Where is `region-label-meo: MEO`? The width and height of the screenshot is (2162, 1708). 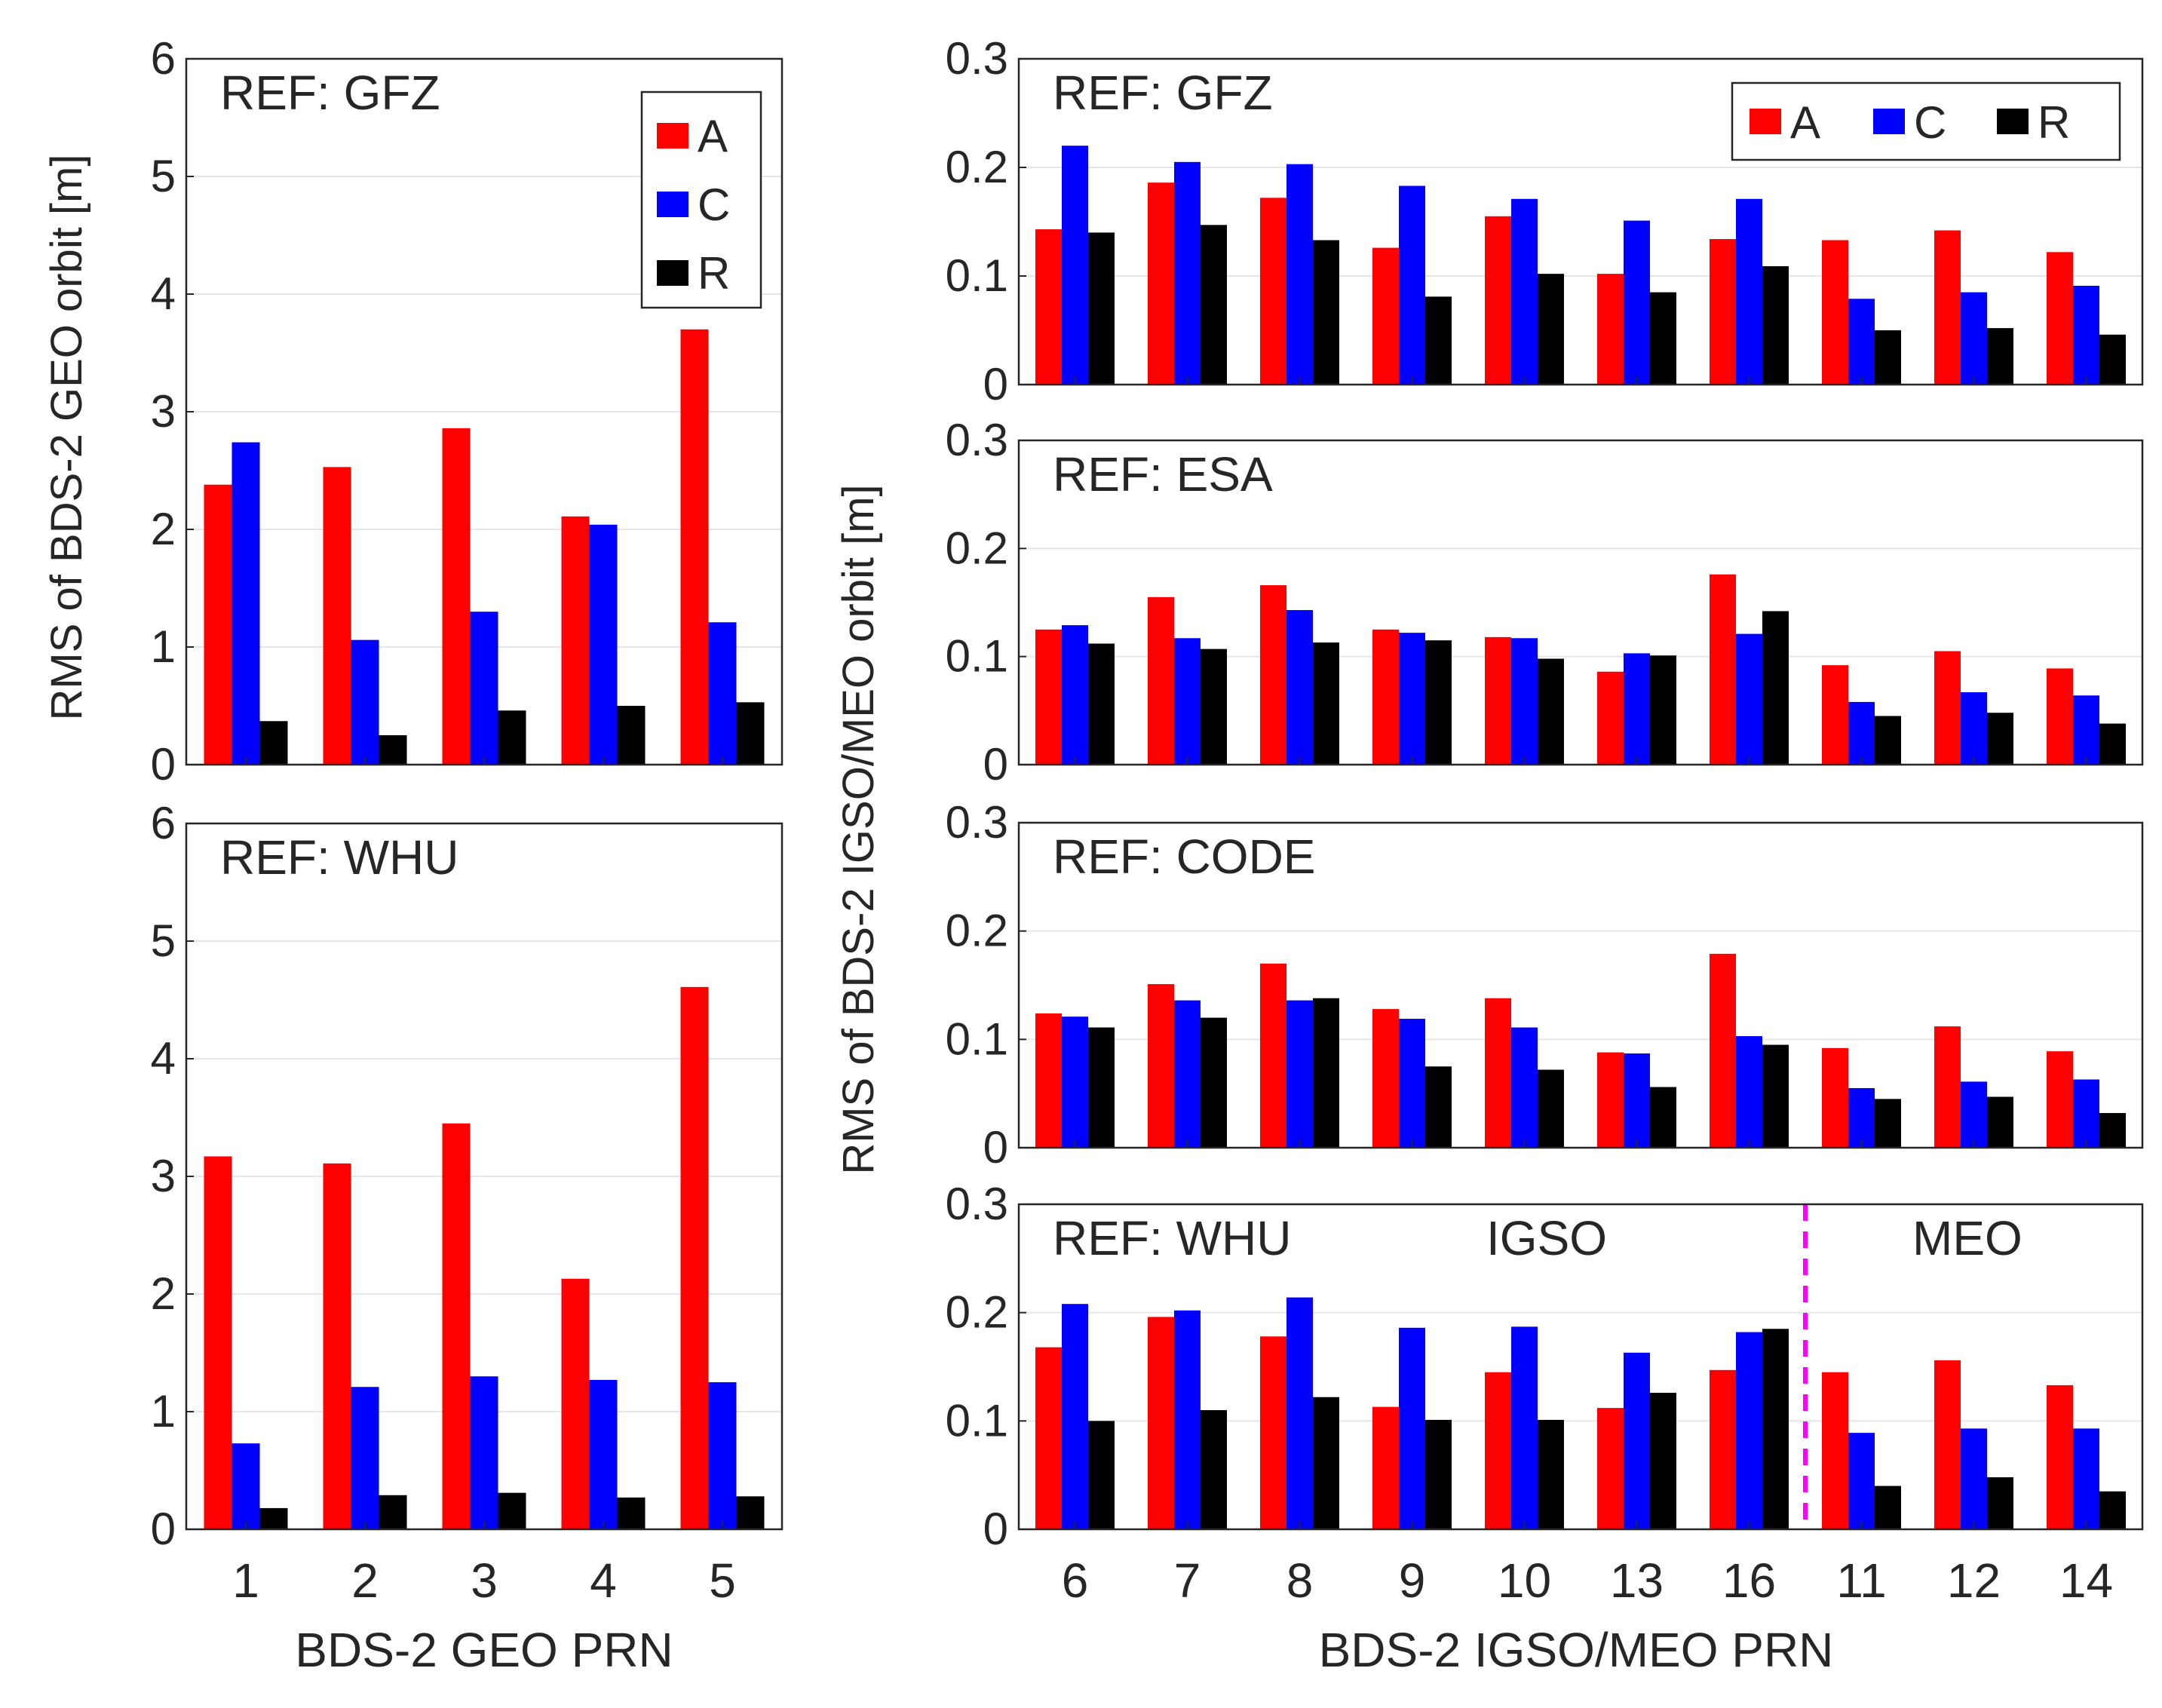
region-label-meo: MEO is located at coordinates (1967, 1238).